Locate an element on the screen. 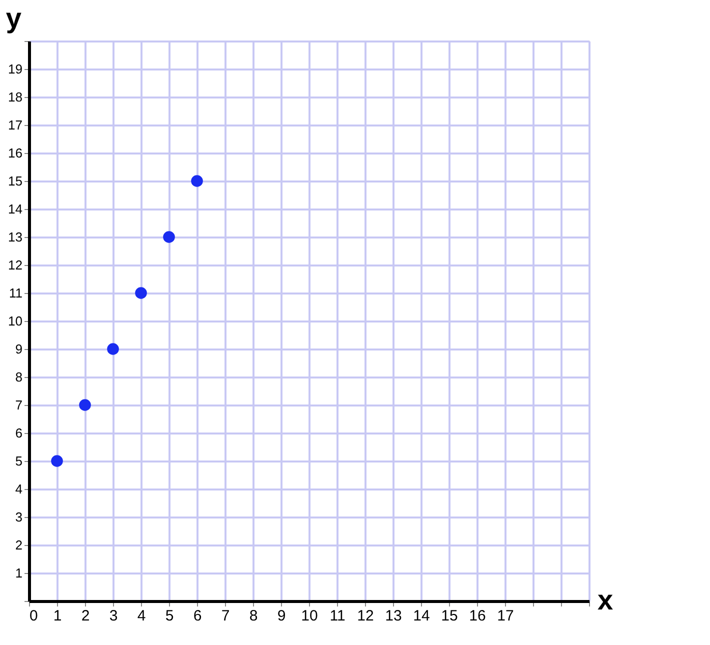  x-tick-label: 17 is located at coordinates (505, 616).